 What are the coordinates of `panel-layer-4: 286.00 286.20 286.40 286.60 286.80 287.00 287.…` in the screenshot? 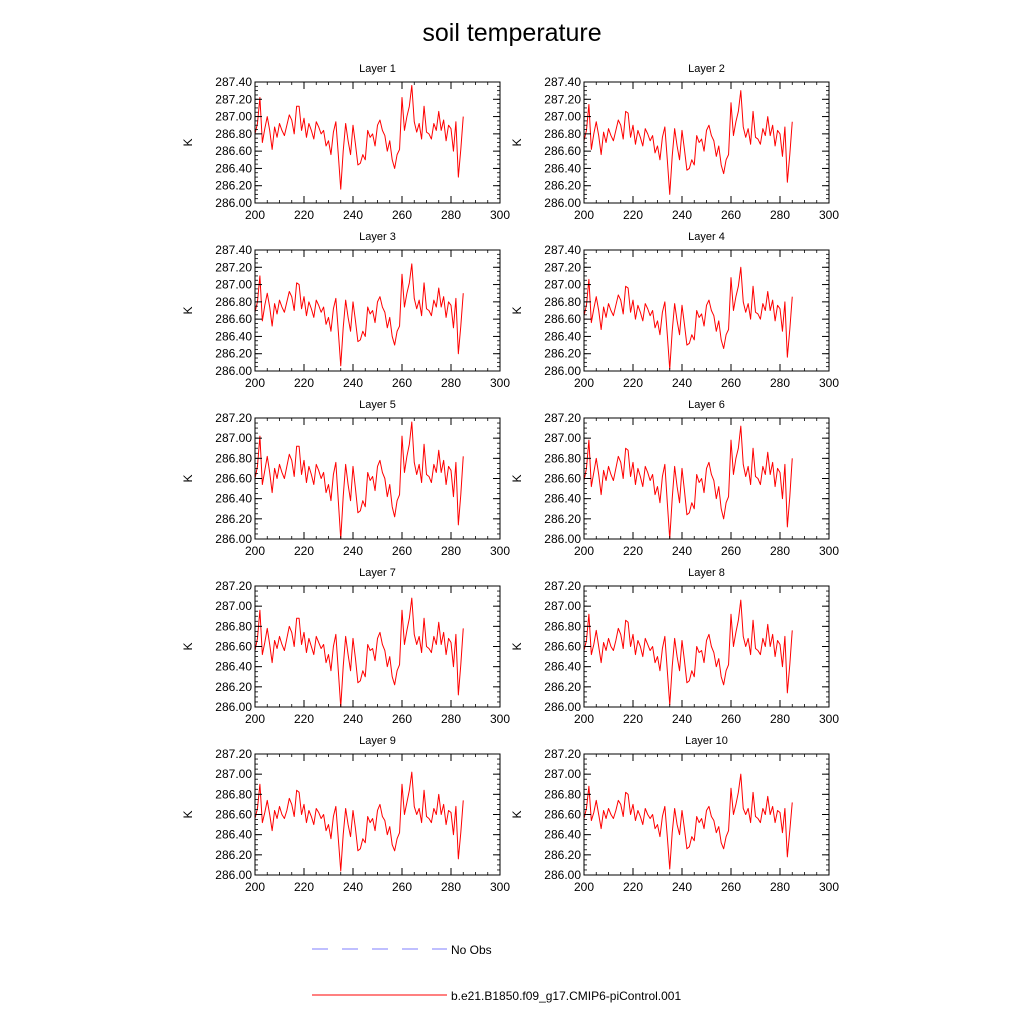 It's located at (674, 310).